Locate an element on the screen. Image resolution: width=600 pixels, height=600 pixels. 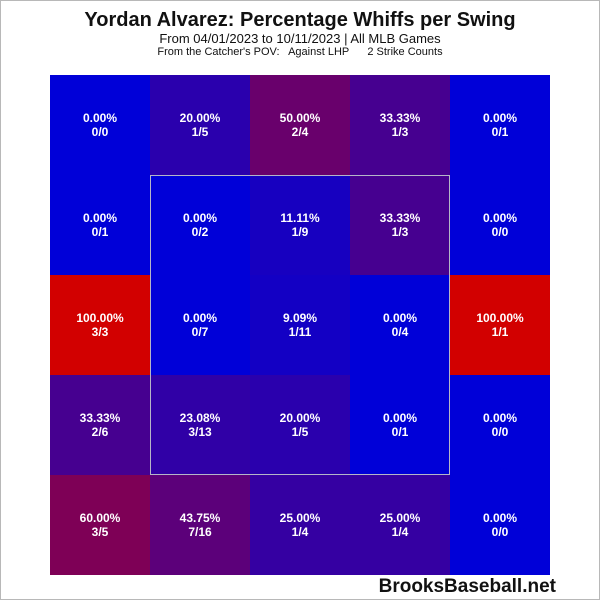
cell-count: 2/4 is located at coordinates (300, 132).